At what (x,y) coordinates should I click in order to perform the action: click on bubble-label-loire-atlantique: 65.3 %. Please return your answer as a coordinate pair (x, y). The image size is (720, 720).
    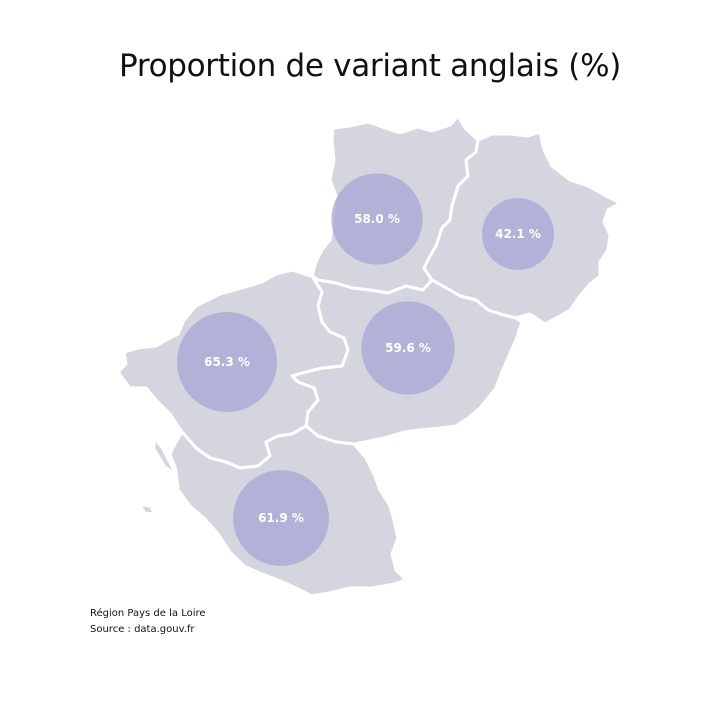
    Looking at the image, I should click on (227, 362).